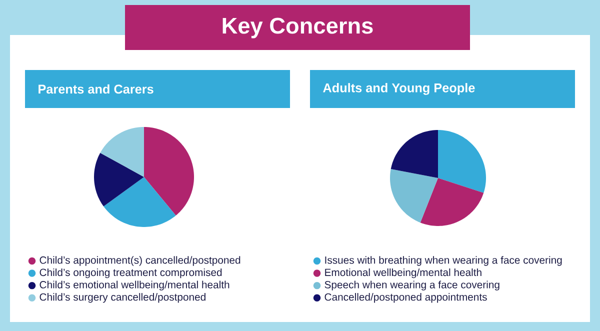  I want to click on chart-title: Adults and Young People, so click(399, 89).